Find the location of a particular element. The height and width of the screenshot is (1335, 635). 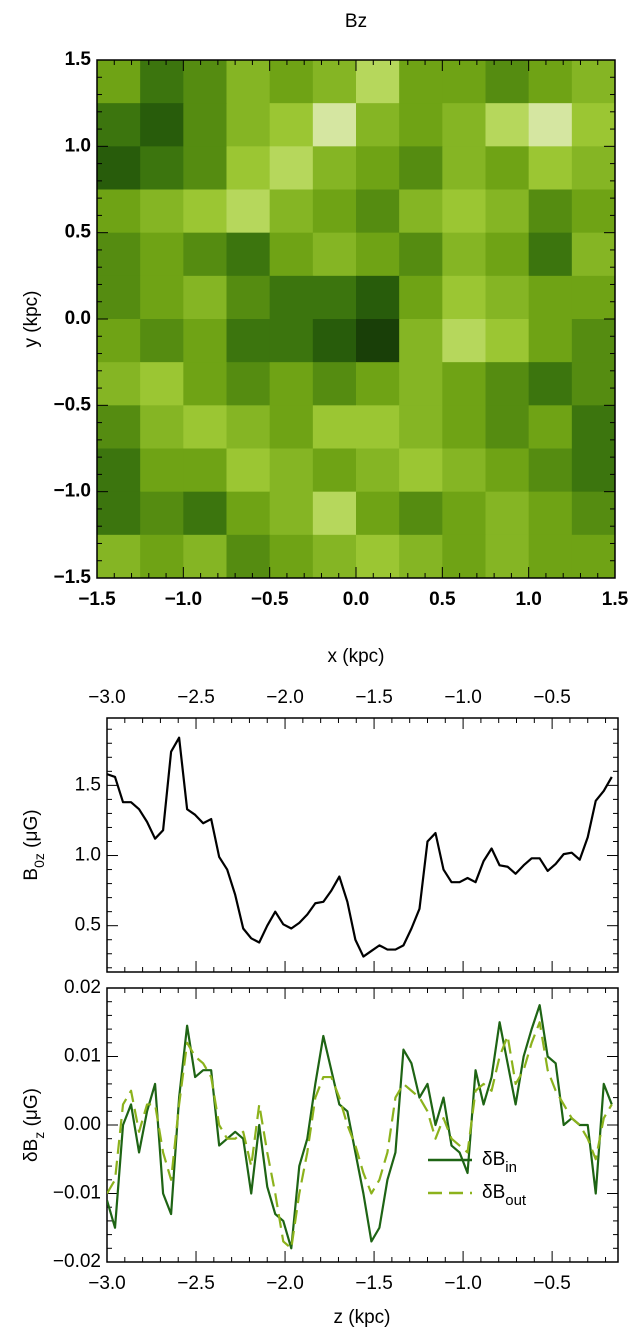

y-tick-label: −1.0 is located at coordinates (72, 491).